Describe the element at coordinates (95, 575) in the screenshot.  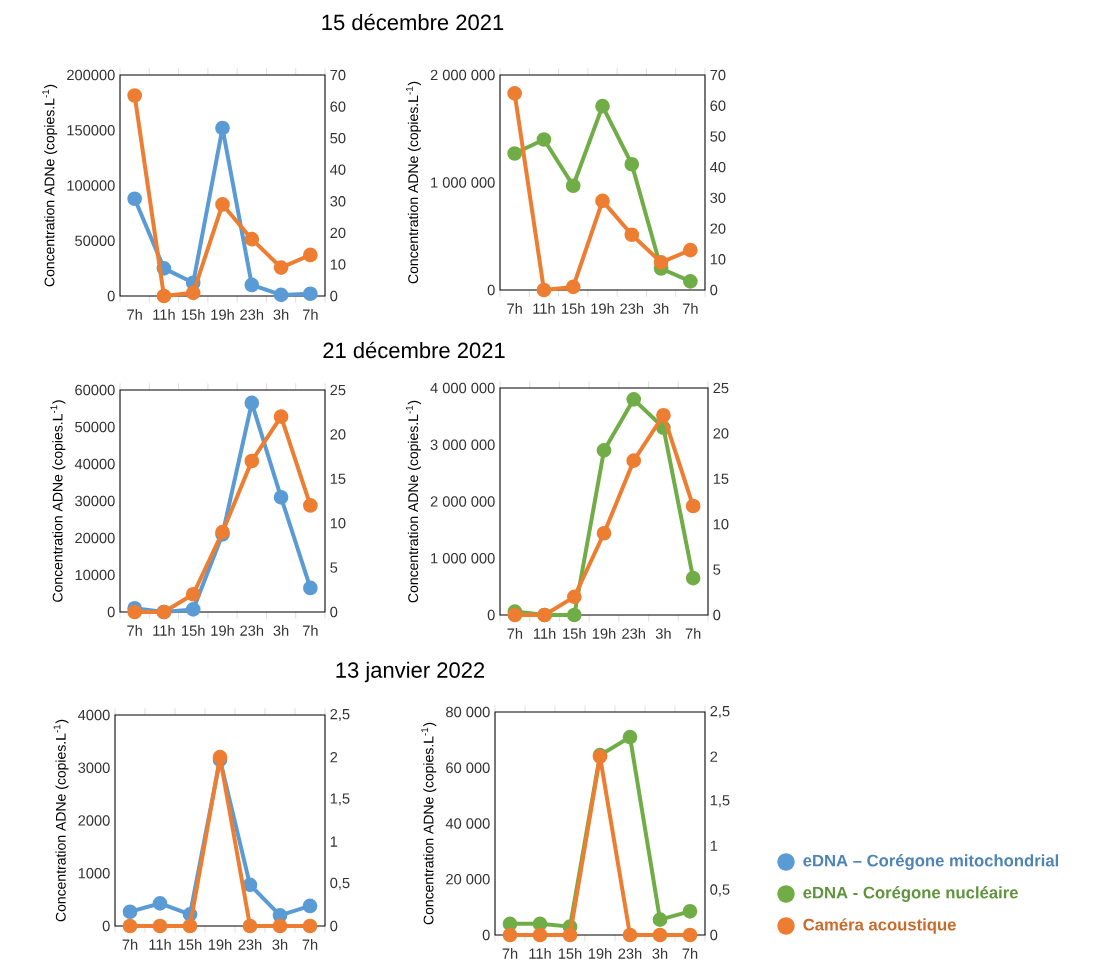
I see `y-tick-label: 10000` at that location.